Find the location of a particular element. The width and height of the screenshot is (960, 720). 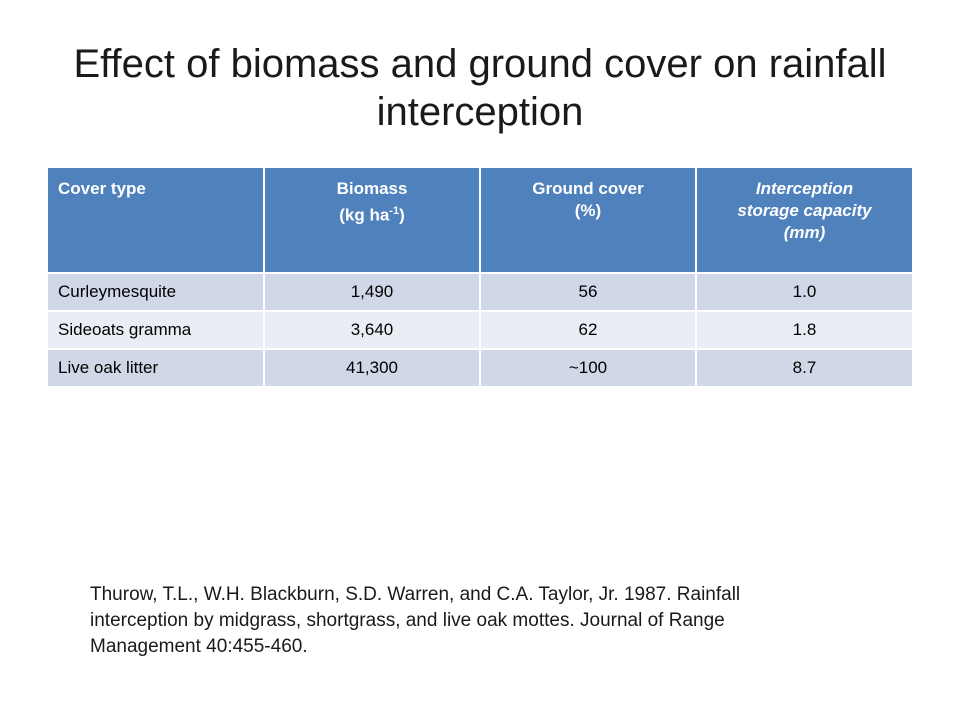

table-row: Live oak litter 41,300 ~100 8.7 is located at coordinates (480, 367).